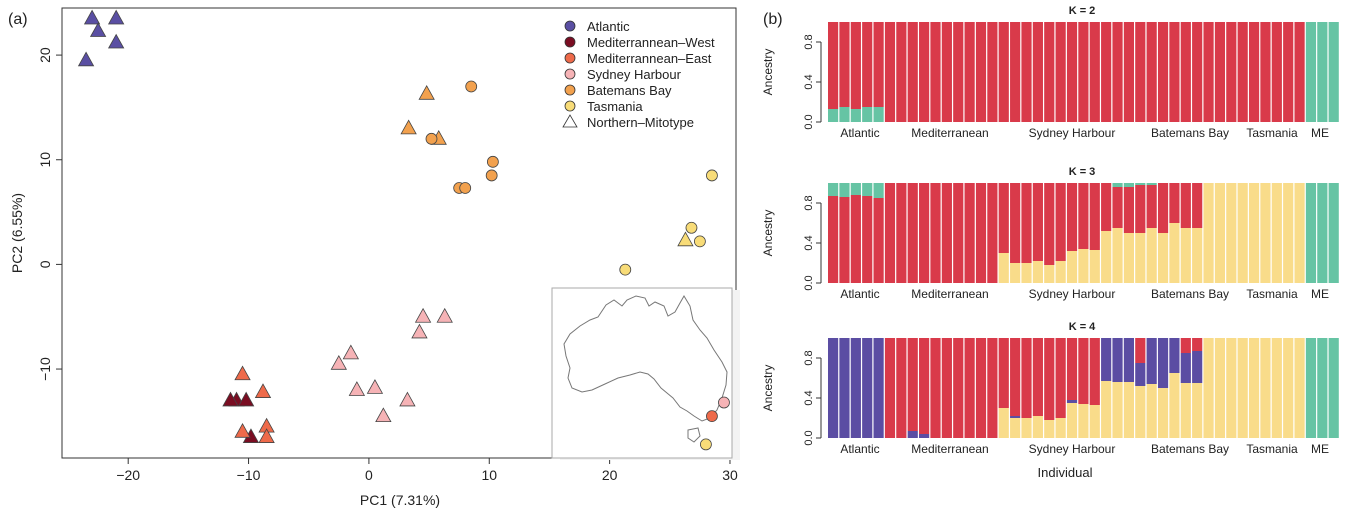 The height and width of the screenshot is (511, 1347). Describe the element at coordinates (45, 55) in the screenshot. I see `pca-y-tick-label: 20` at that location.